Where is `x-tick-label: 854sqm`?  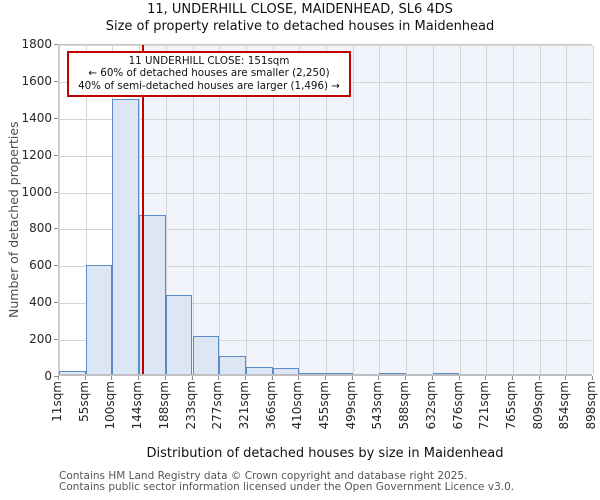 x-tick-label: 854sqm is located at coordinates (564, 405).